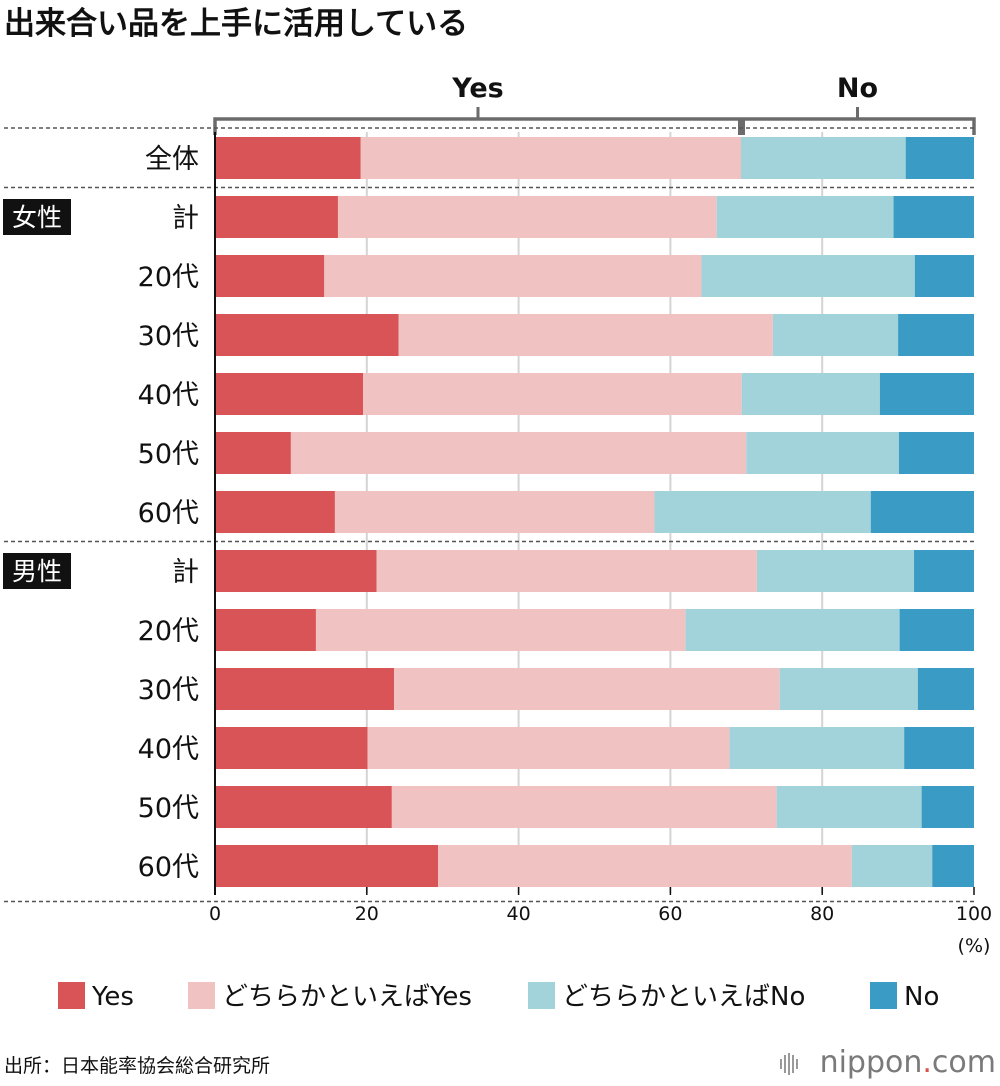  Describe the element at coordinates (594, 104) in the screenshot. I see `yes-no-bracket: Yes No` at that location.